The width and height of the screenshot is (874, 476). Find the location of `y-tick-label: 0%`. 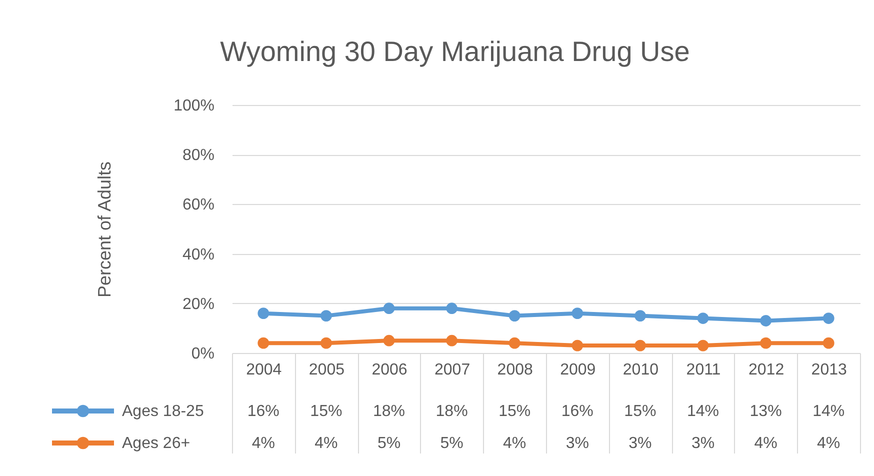

y-tick-label: 0% is located at coordinates (202, 354).